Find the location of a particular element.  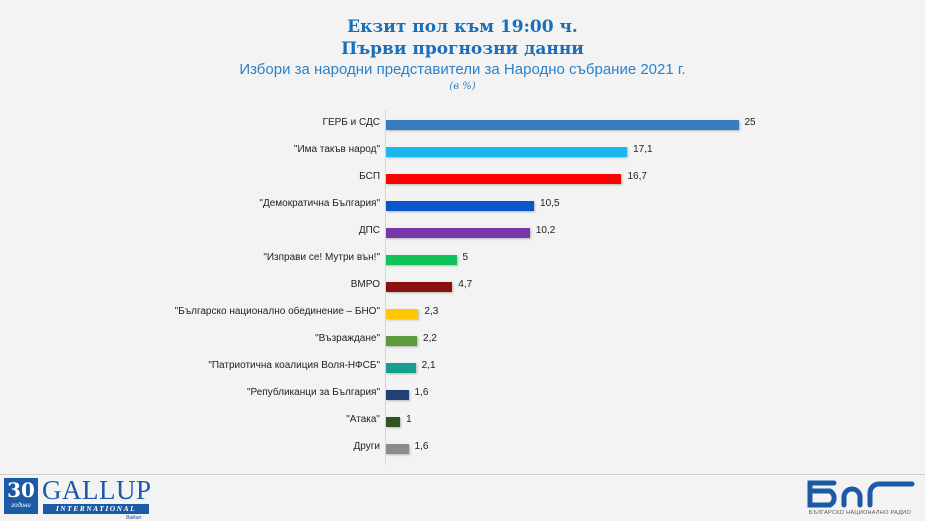

category-label: "Демократична България" is located at coordinates (319, 203).